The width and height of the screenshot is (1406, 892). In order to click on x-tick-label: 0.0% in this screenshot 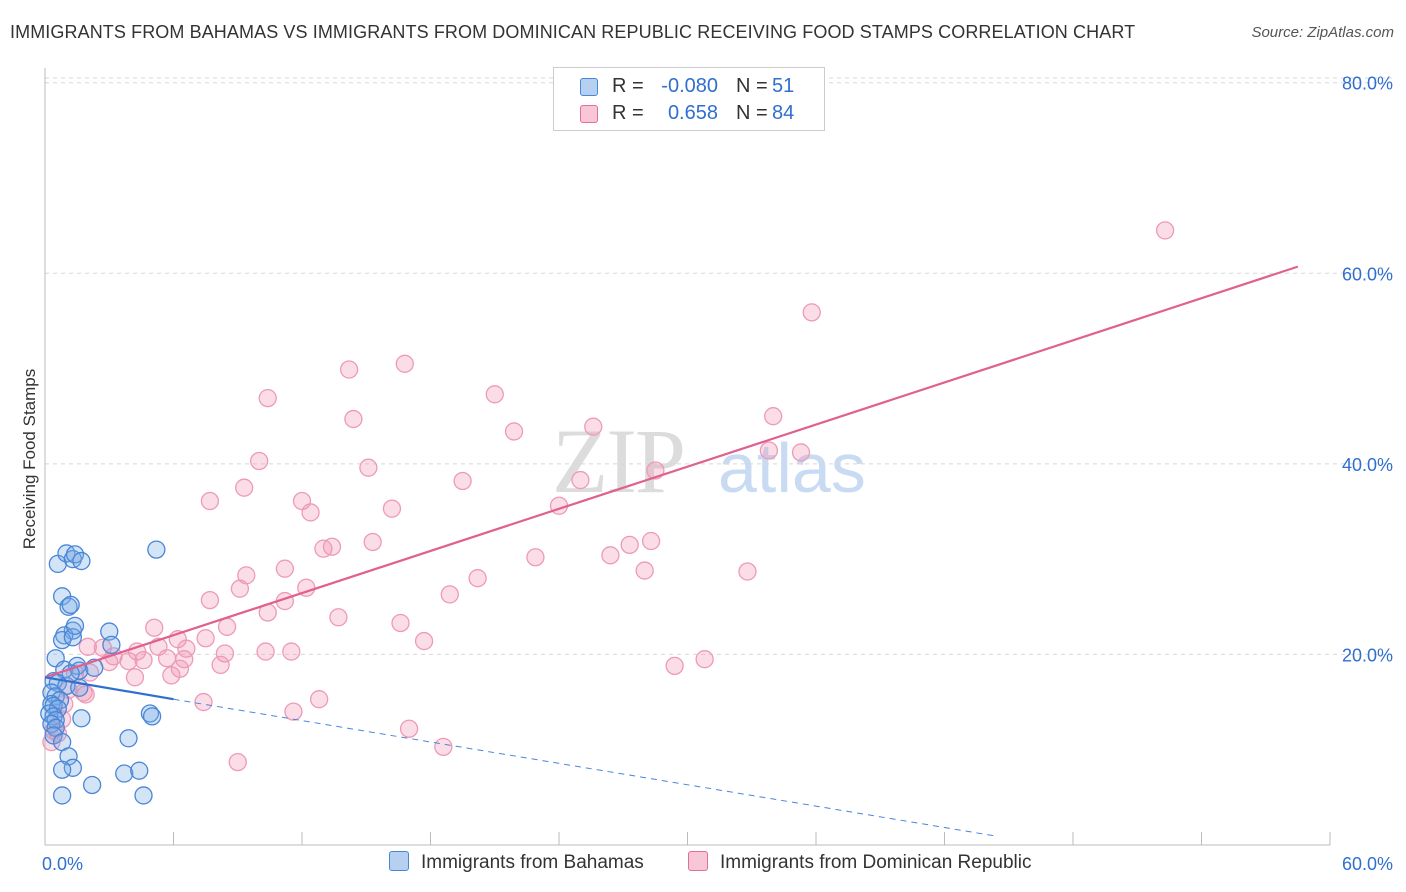, I will do `click(62, 864)`.